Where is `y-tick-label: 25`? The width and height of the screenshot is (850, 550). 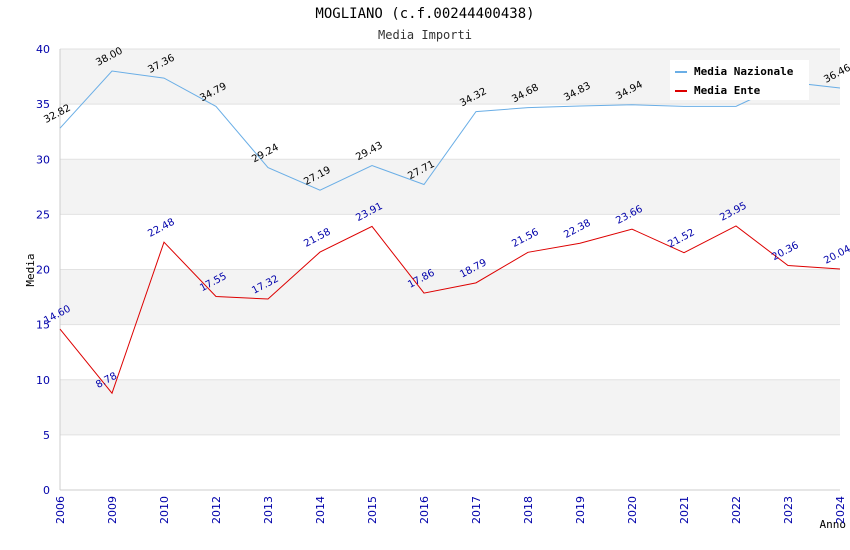 y-tick-label: 25 is located at coordinates (43, 214).